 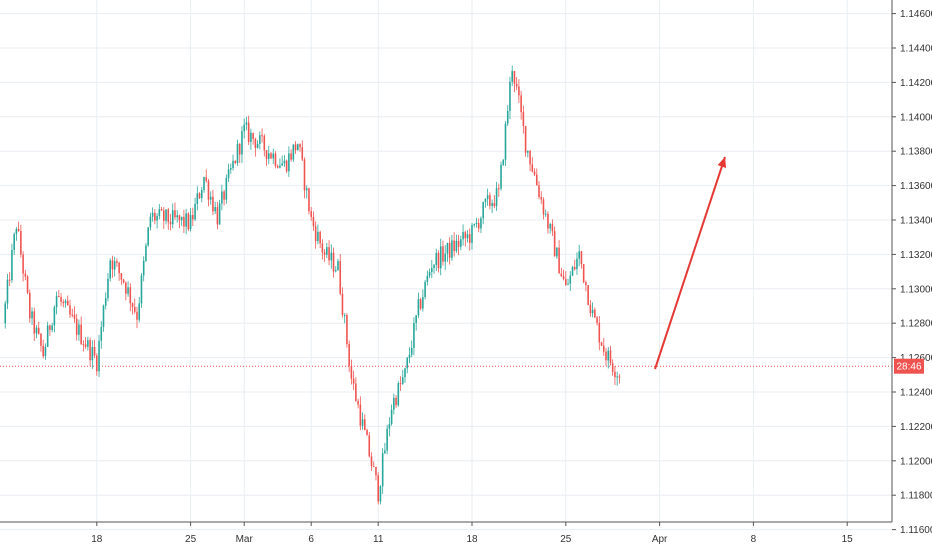 I want to click on x-tick-label: 25, so click(x=191, y=539).